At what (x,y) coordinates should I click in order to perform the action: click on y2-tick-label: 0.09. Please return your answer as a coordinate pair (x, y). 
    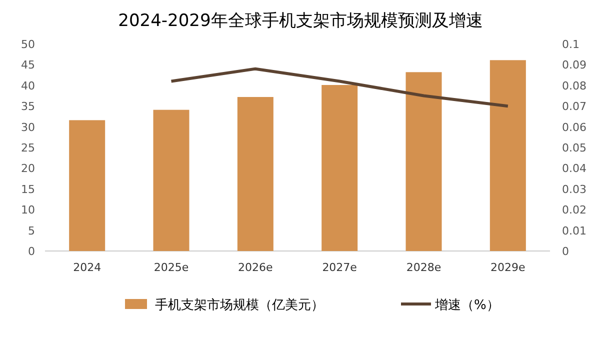
    Looking at the image, I should click on (574, 65).